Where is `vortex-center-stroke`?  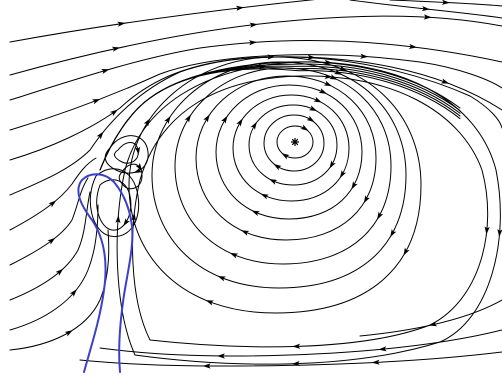 vortex-center-stroke is located at coordinates (295, 142).